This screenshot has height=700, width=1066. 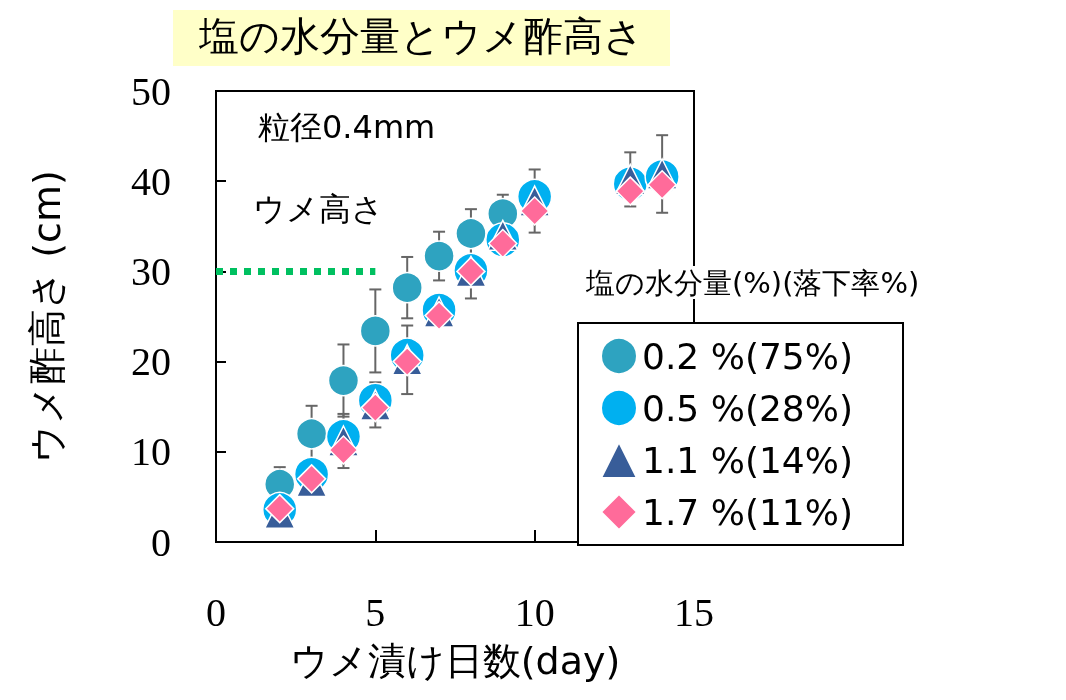 What do you see at coordinates (421, 36) in the screenshot?
I see `chart-title: 塩の水分量とウメ酢高さ` at bounding box center [421, 36].